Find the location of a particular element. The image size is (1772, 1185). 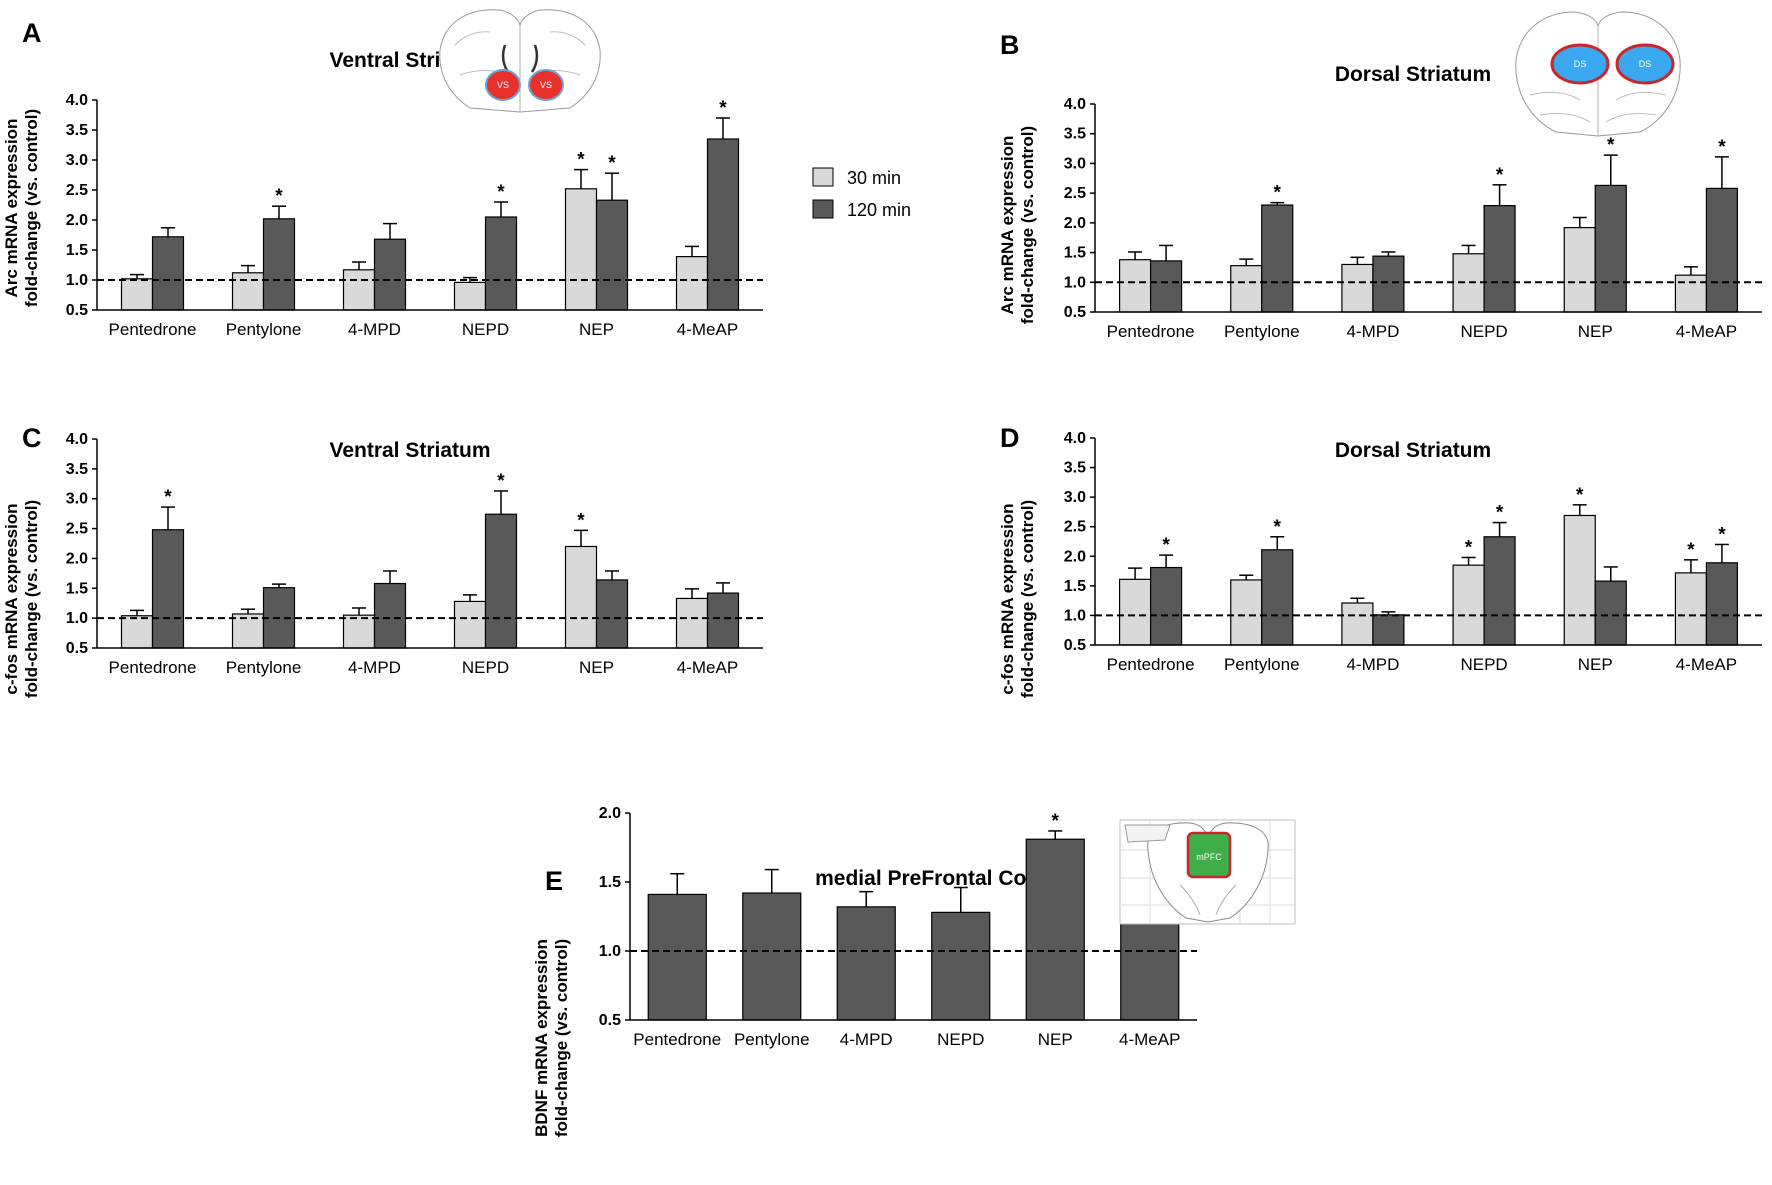

y-axis-label-line1: BDNF mRNA expression is located at coordinates (541, 1038).